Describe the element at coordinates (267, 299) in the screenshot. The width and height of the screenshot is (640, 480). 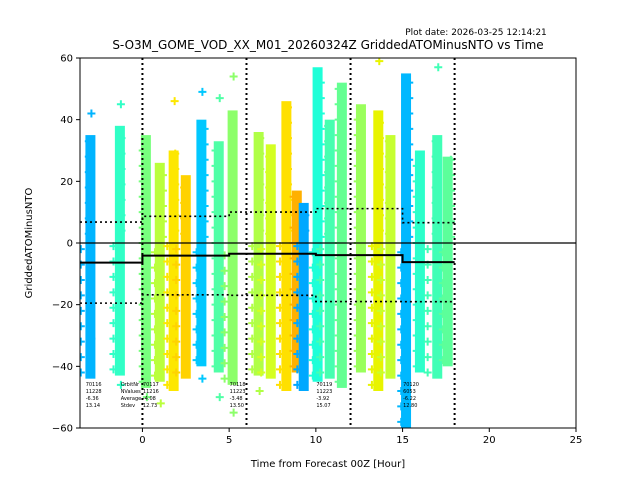
I see `stdev-line` at that location.